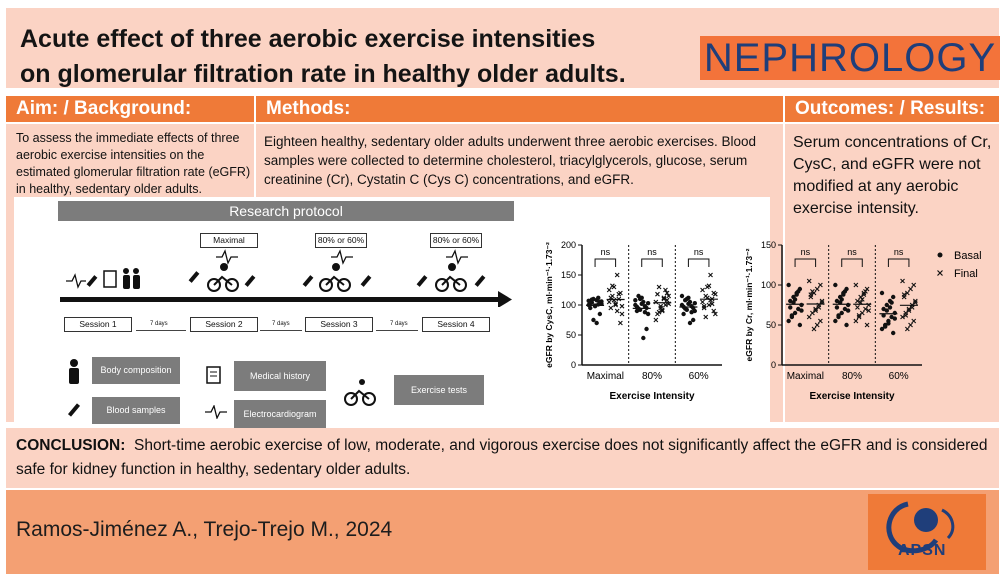 This screenshot has height=580, width=1005. Describe the element at coordinates (360, 392) in the screenshot. I see `exercise-tests-icon` at that location.